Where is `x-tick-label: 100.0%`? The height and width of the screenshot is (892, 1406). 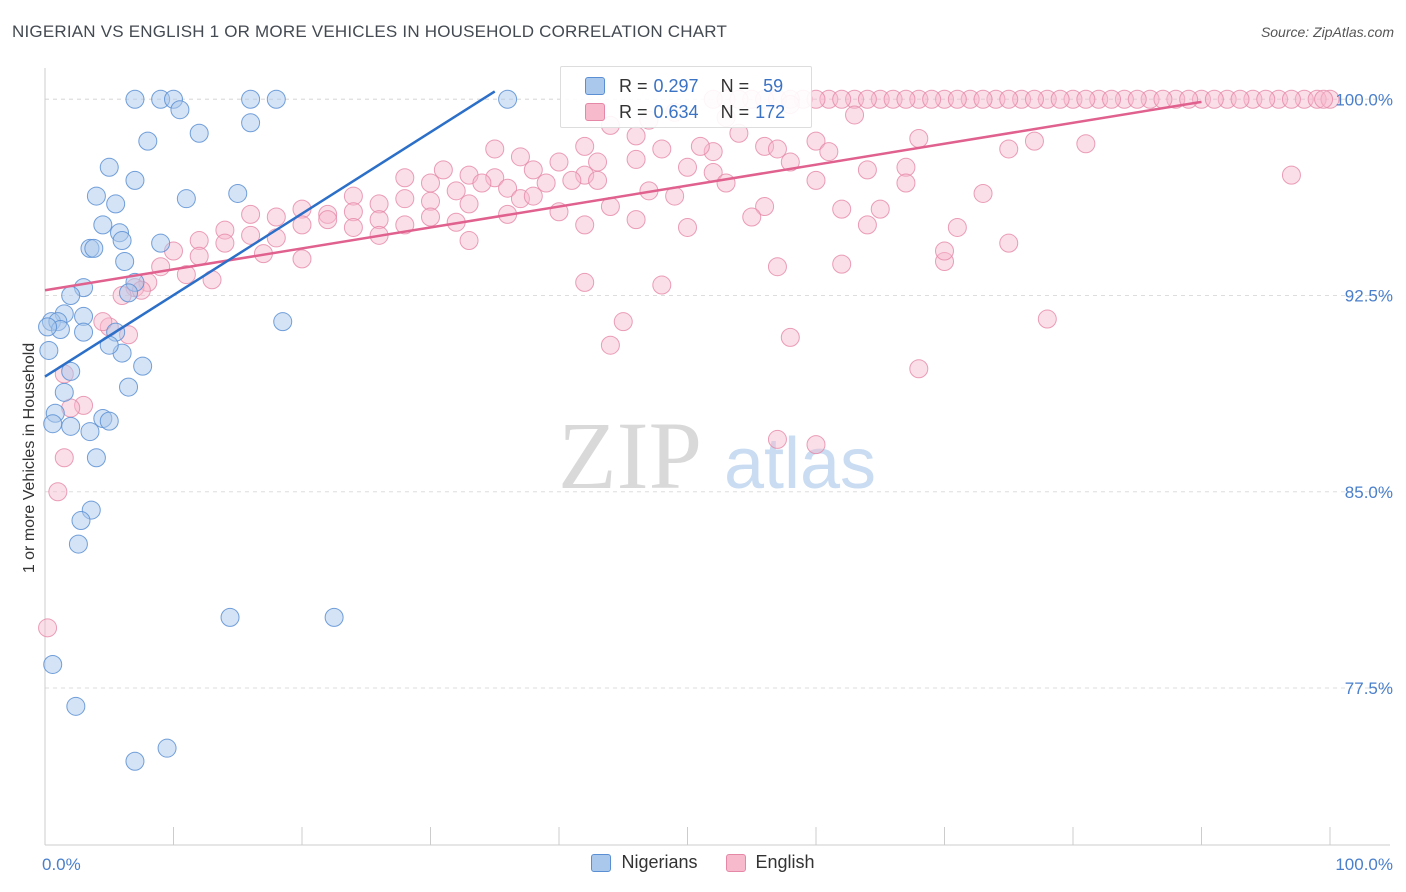 x-tick-label: 100.0% is located at coordinates (1364, 864).